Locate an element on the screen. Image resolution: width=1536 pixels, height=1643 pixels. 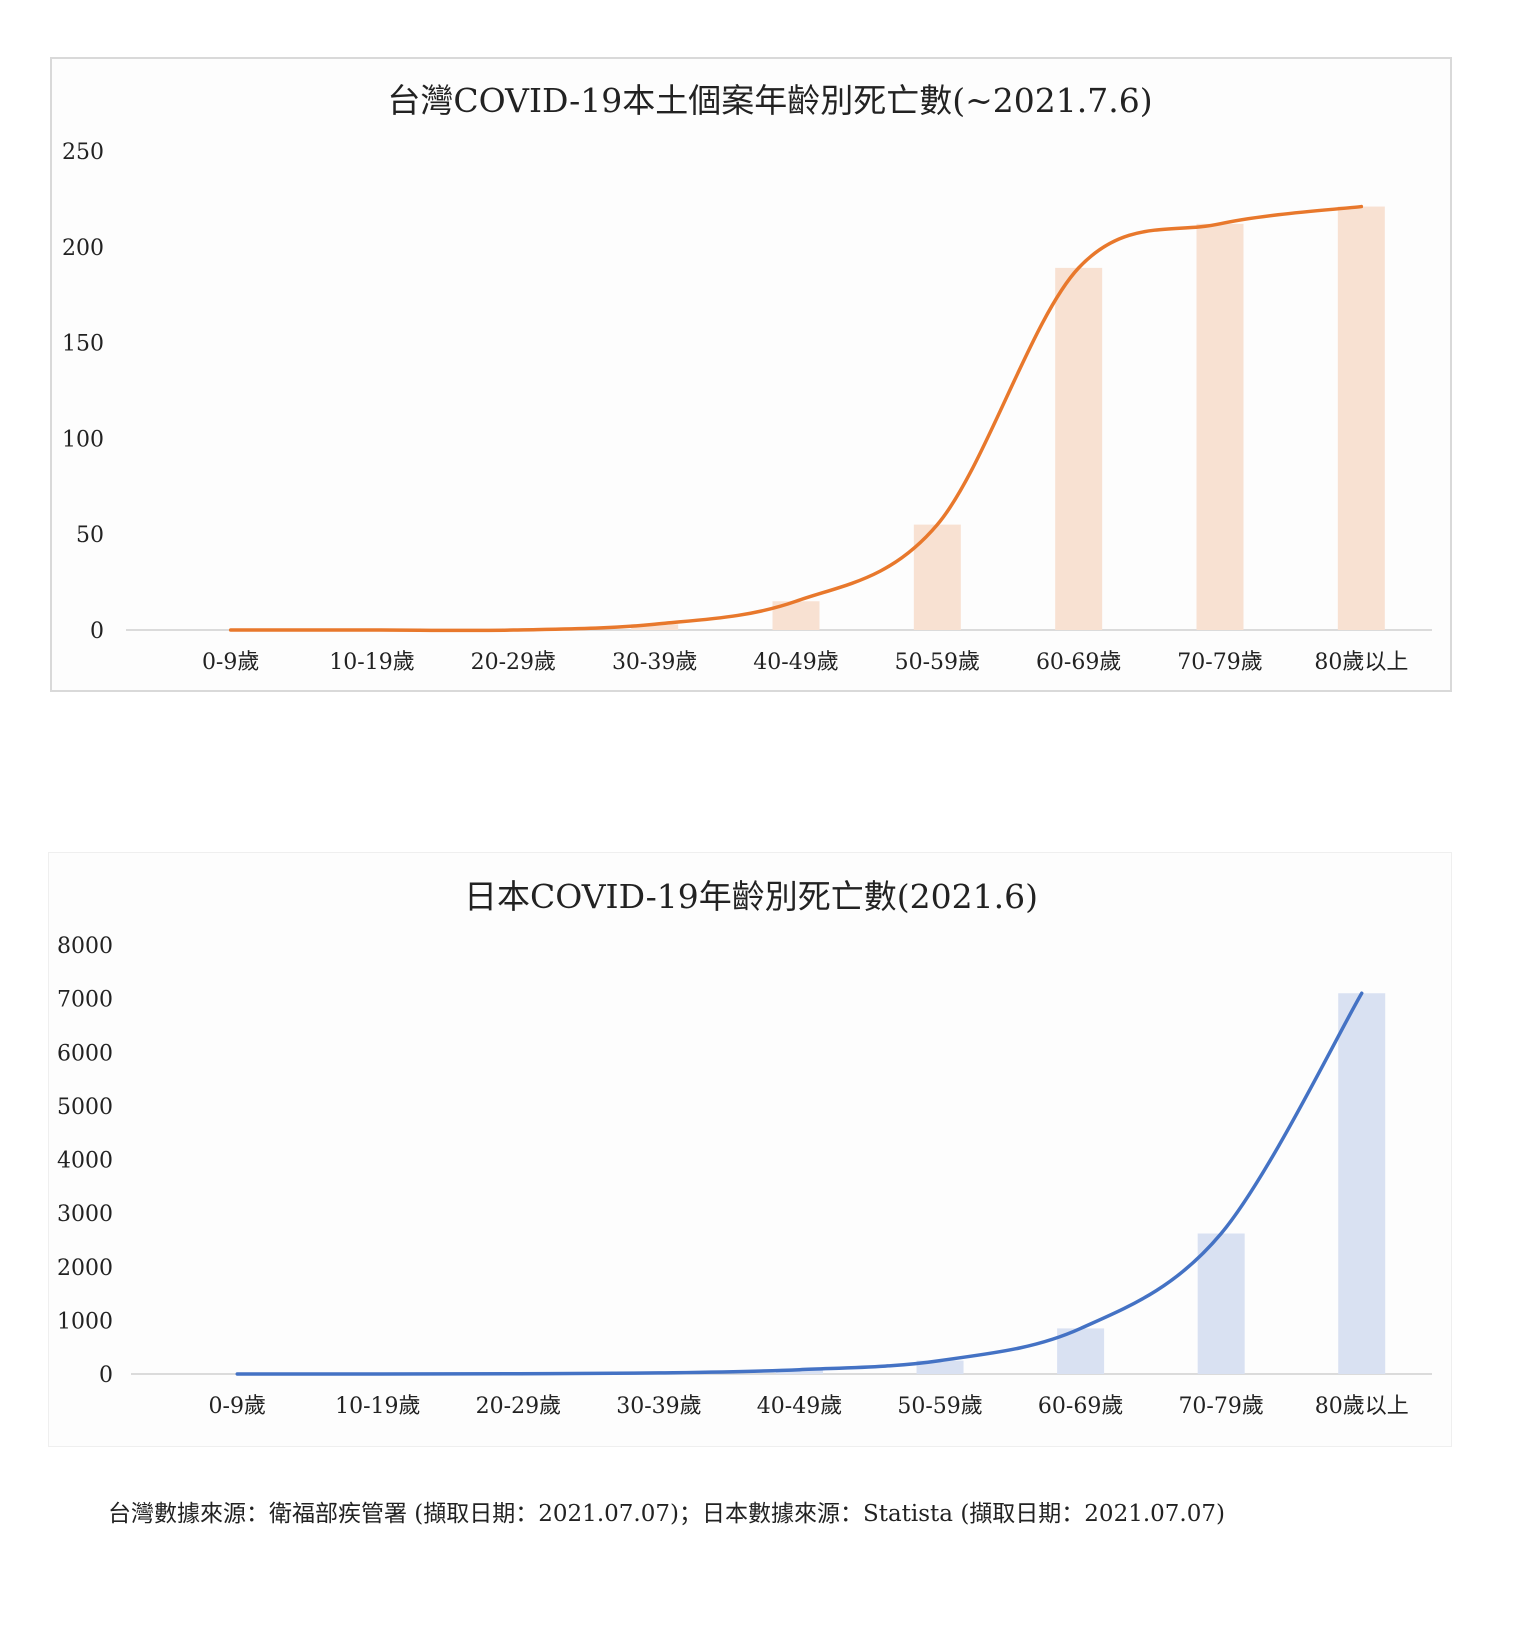
y-tick-label: 3000 is located at coordinates (85, 1214).